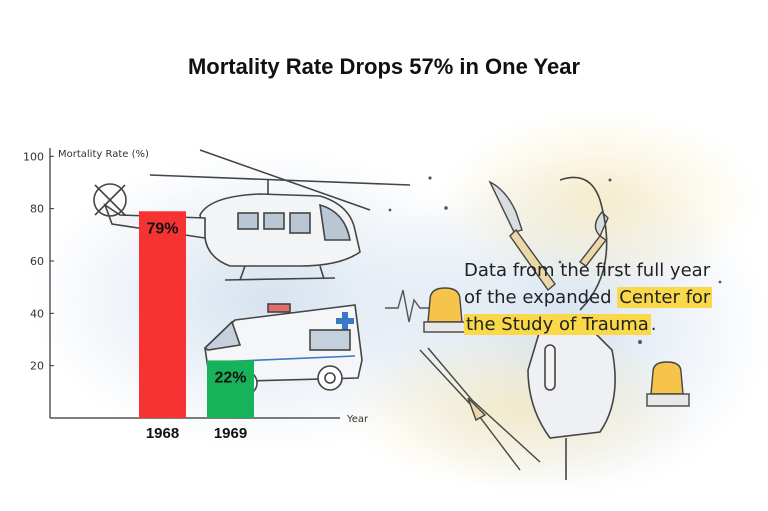 The image size is (768, 511). What do you see at coordinates (103, 154) in the screenshot?
I see `y-axis-label: Mortality Rate (%)` at bounding box center [103, 154].